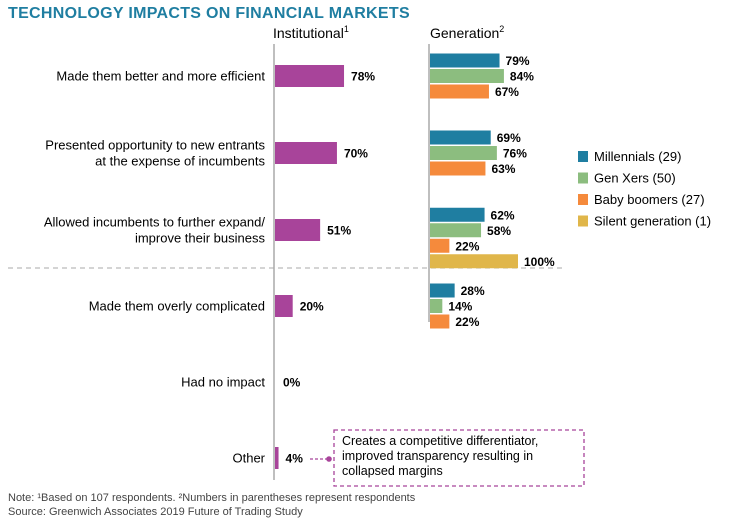 The image size is (733, 526). I want to click on category-label: improve their business, so click(200, 238).